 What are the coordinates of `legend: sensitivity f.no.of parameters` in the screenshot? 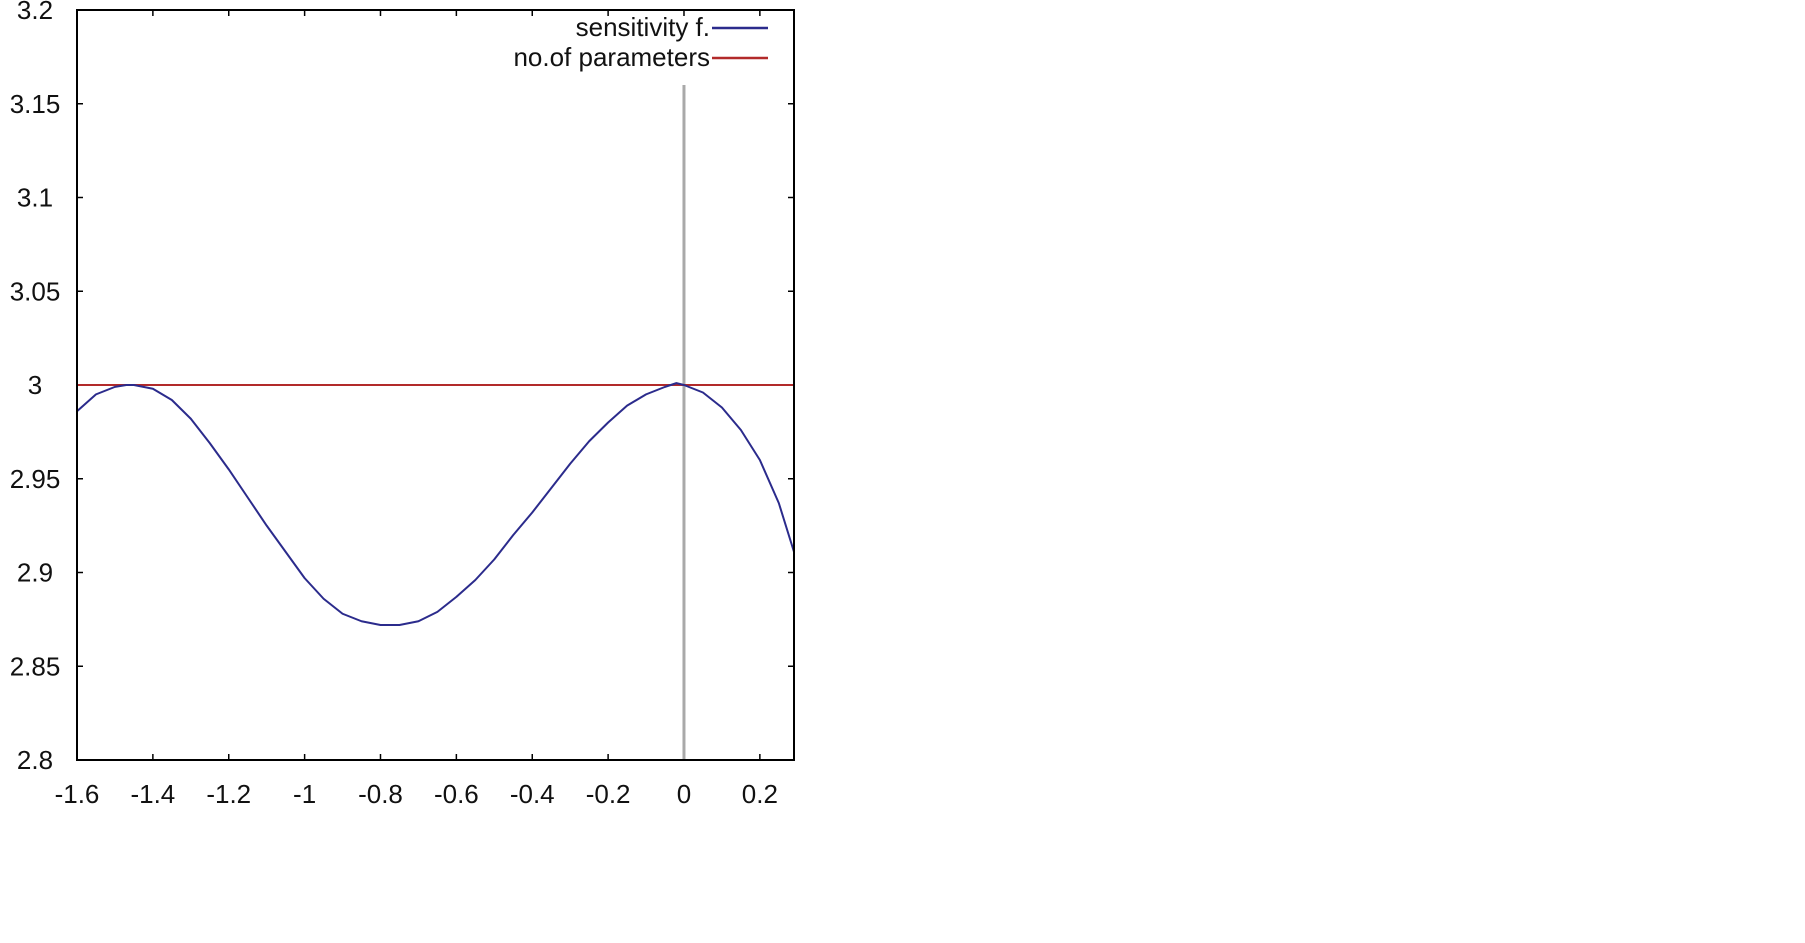 It's located at (640, 42).